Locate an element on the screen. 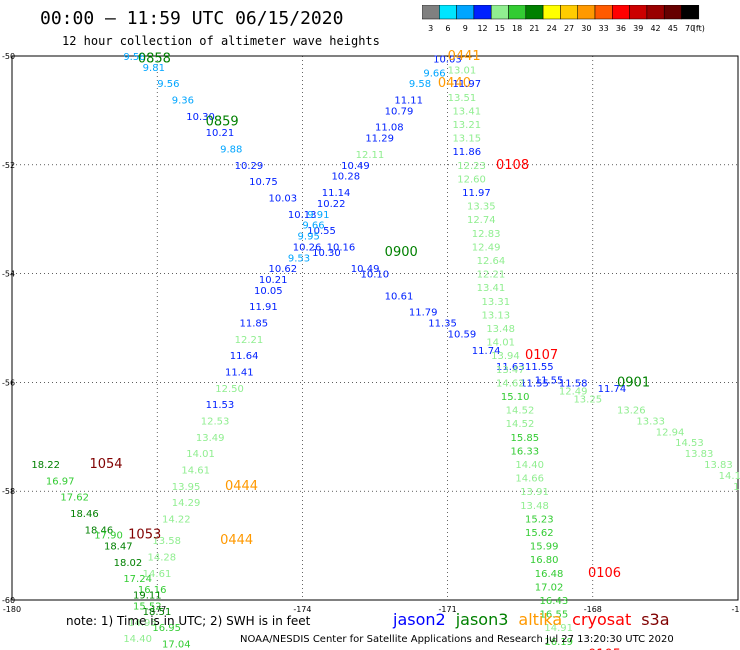 Image resolution: width=740 pixels, height=650 pixels. colorbar-level-label: 24 is located at coordinates (552, 28).